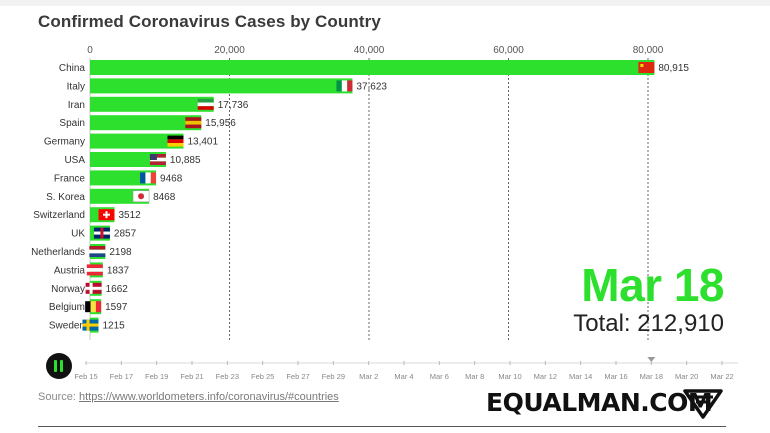 This screenshot has width=770, height=433. I want to click on pause-button, so click(59, 366).